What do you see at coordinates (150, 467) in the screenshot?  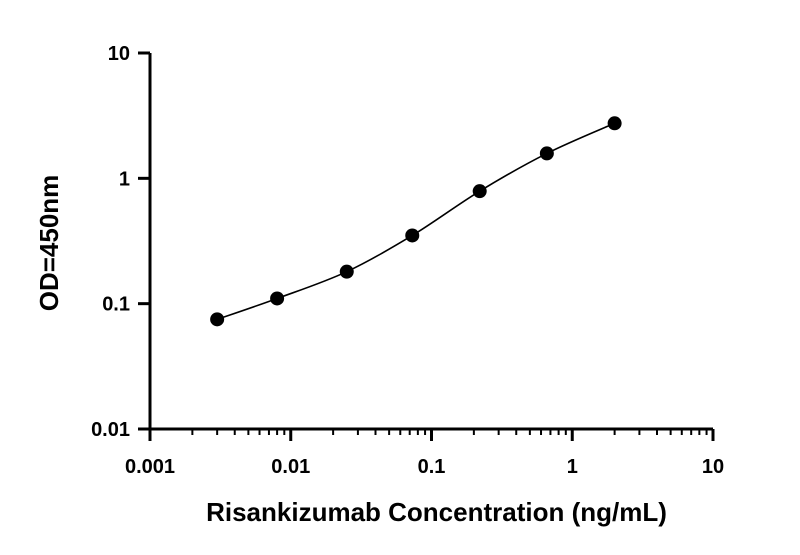 I see `x-tick-label: 0.001` at bounding box center [150, 467].